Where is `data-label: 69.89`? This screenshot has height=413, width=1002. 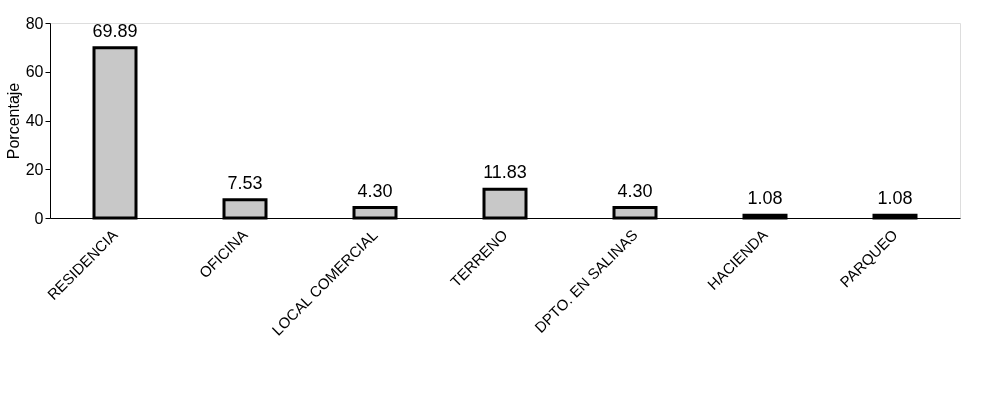 data-label: 69.89 is located at coordinates (115, 30).